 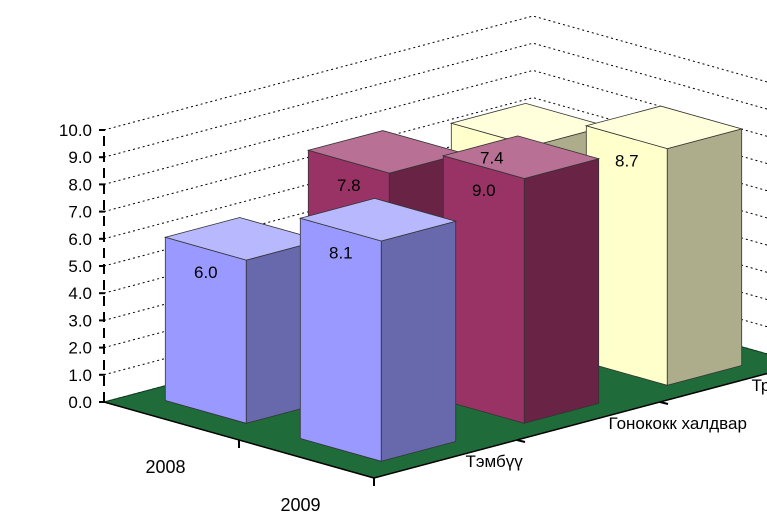 What do you see at coordinates (492, 158) in the screenshot?
I see `data-label: 7.4` at bounding box center [492, 158].